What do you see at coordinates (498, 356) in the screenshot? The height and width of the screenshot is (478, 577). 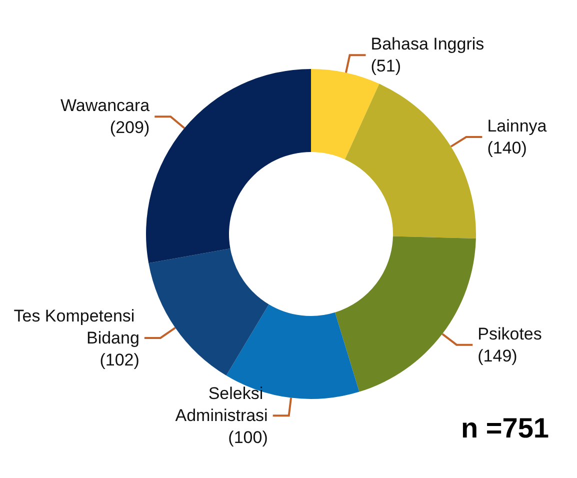 I see `data-label: (149)` at bounding box center [498, 356].